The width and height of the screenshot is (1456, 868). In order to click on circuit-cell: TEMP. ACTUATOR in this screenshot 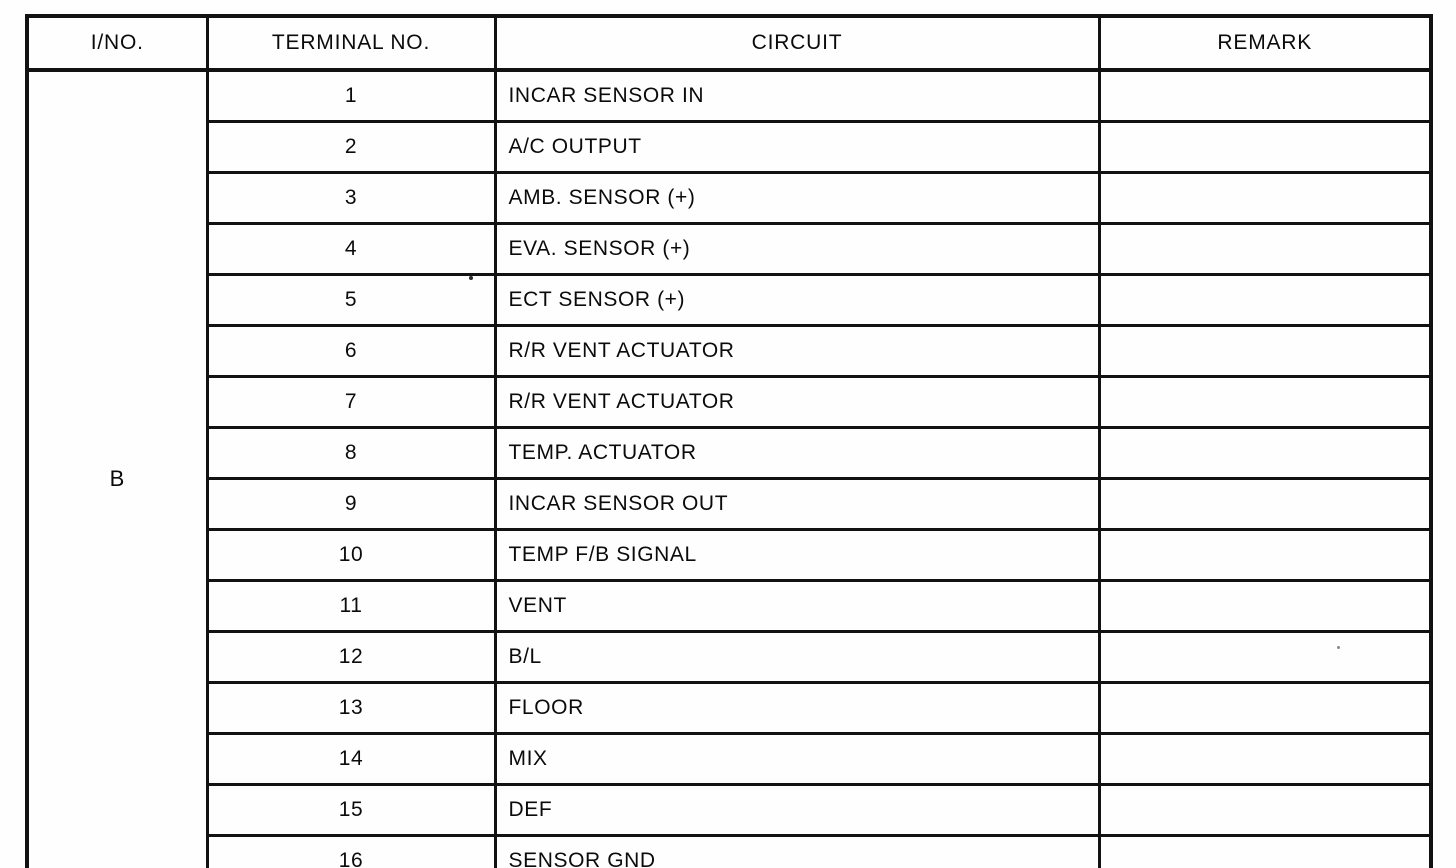, I will do `click(797, 453)`.